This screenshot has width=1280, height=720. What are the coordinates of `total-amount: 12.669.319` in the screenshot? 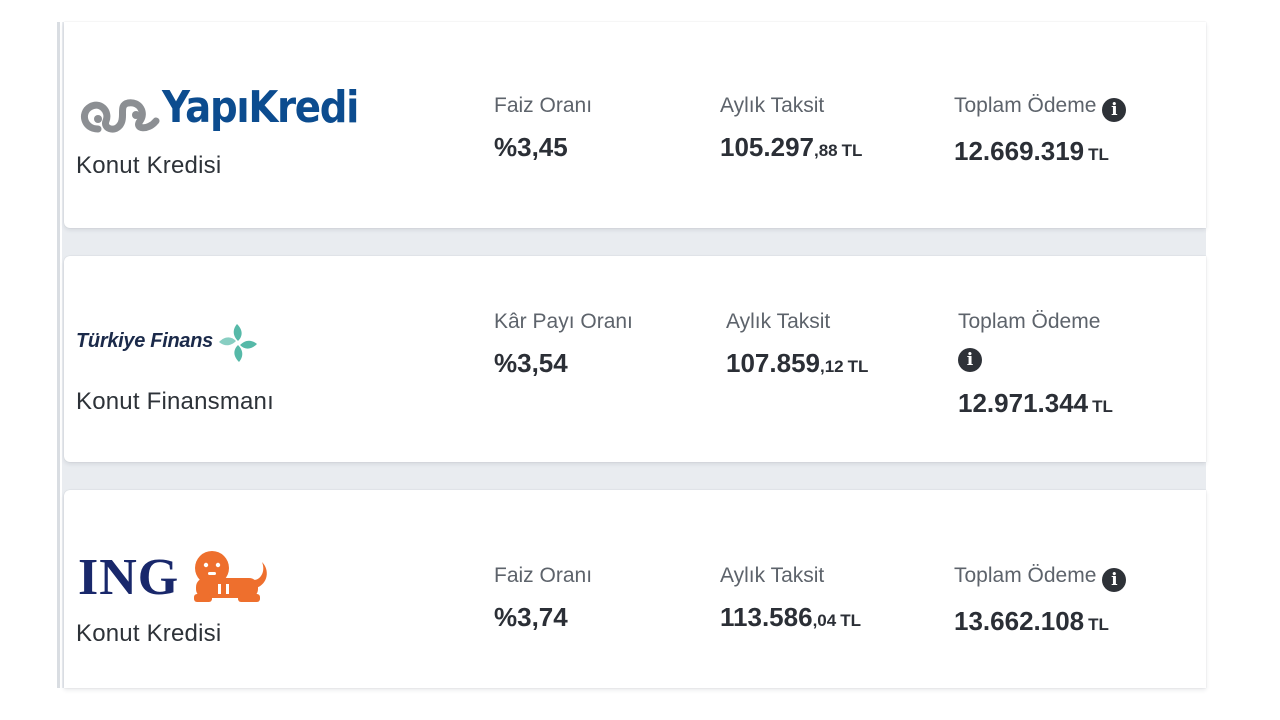 It's located at (1019, 151).